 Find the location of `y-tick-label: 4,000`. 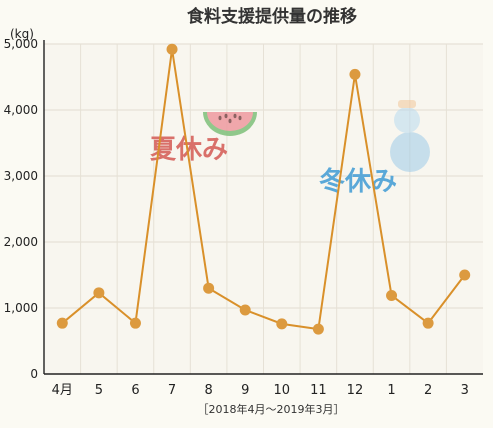

y-tick-label: 4,000 is located at coordinates (21, 110).